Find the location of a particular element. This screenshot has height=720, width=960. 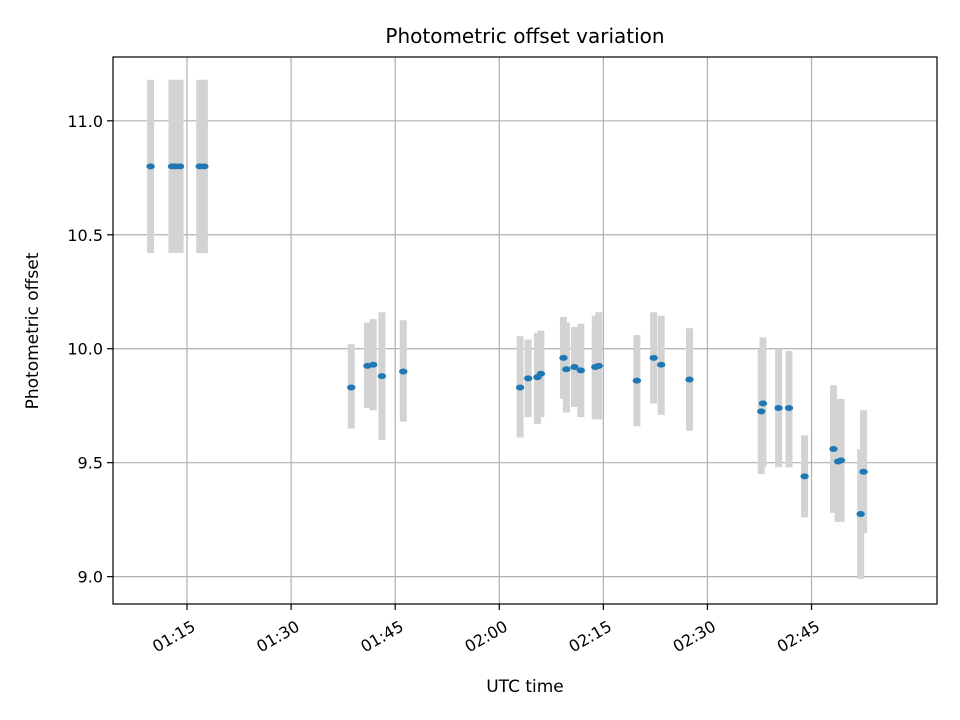

y-tick-label: 10.5 is located at coordinates (85, 235).